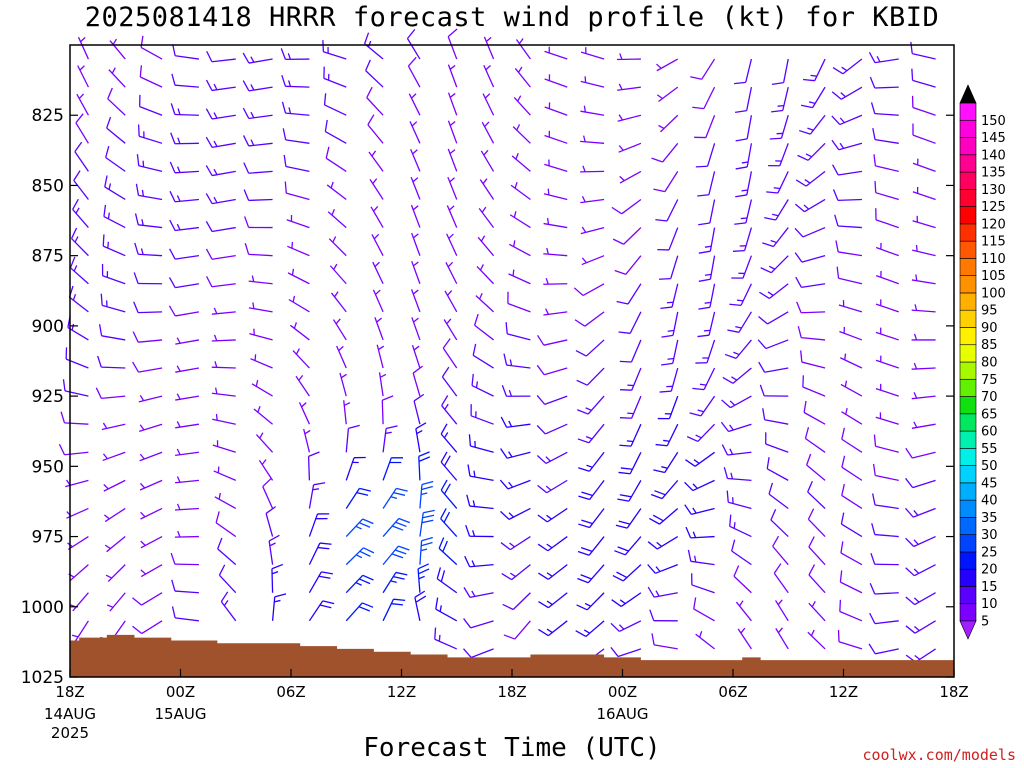 The height and width of the screenshot is (768, 1024). What do you see at coordinates (732, 692) in the screenshot?
I see `x-tick-label: 06Z` at bounding box center [732, 692].